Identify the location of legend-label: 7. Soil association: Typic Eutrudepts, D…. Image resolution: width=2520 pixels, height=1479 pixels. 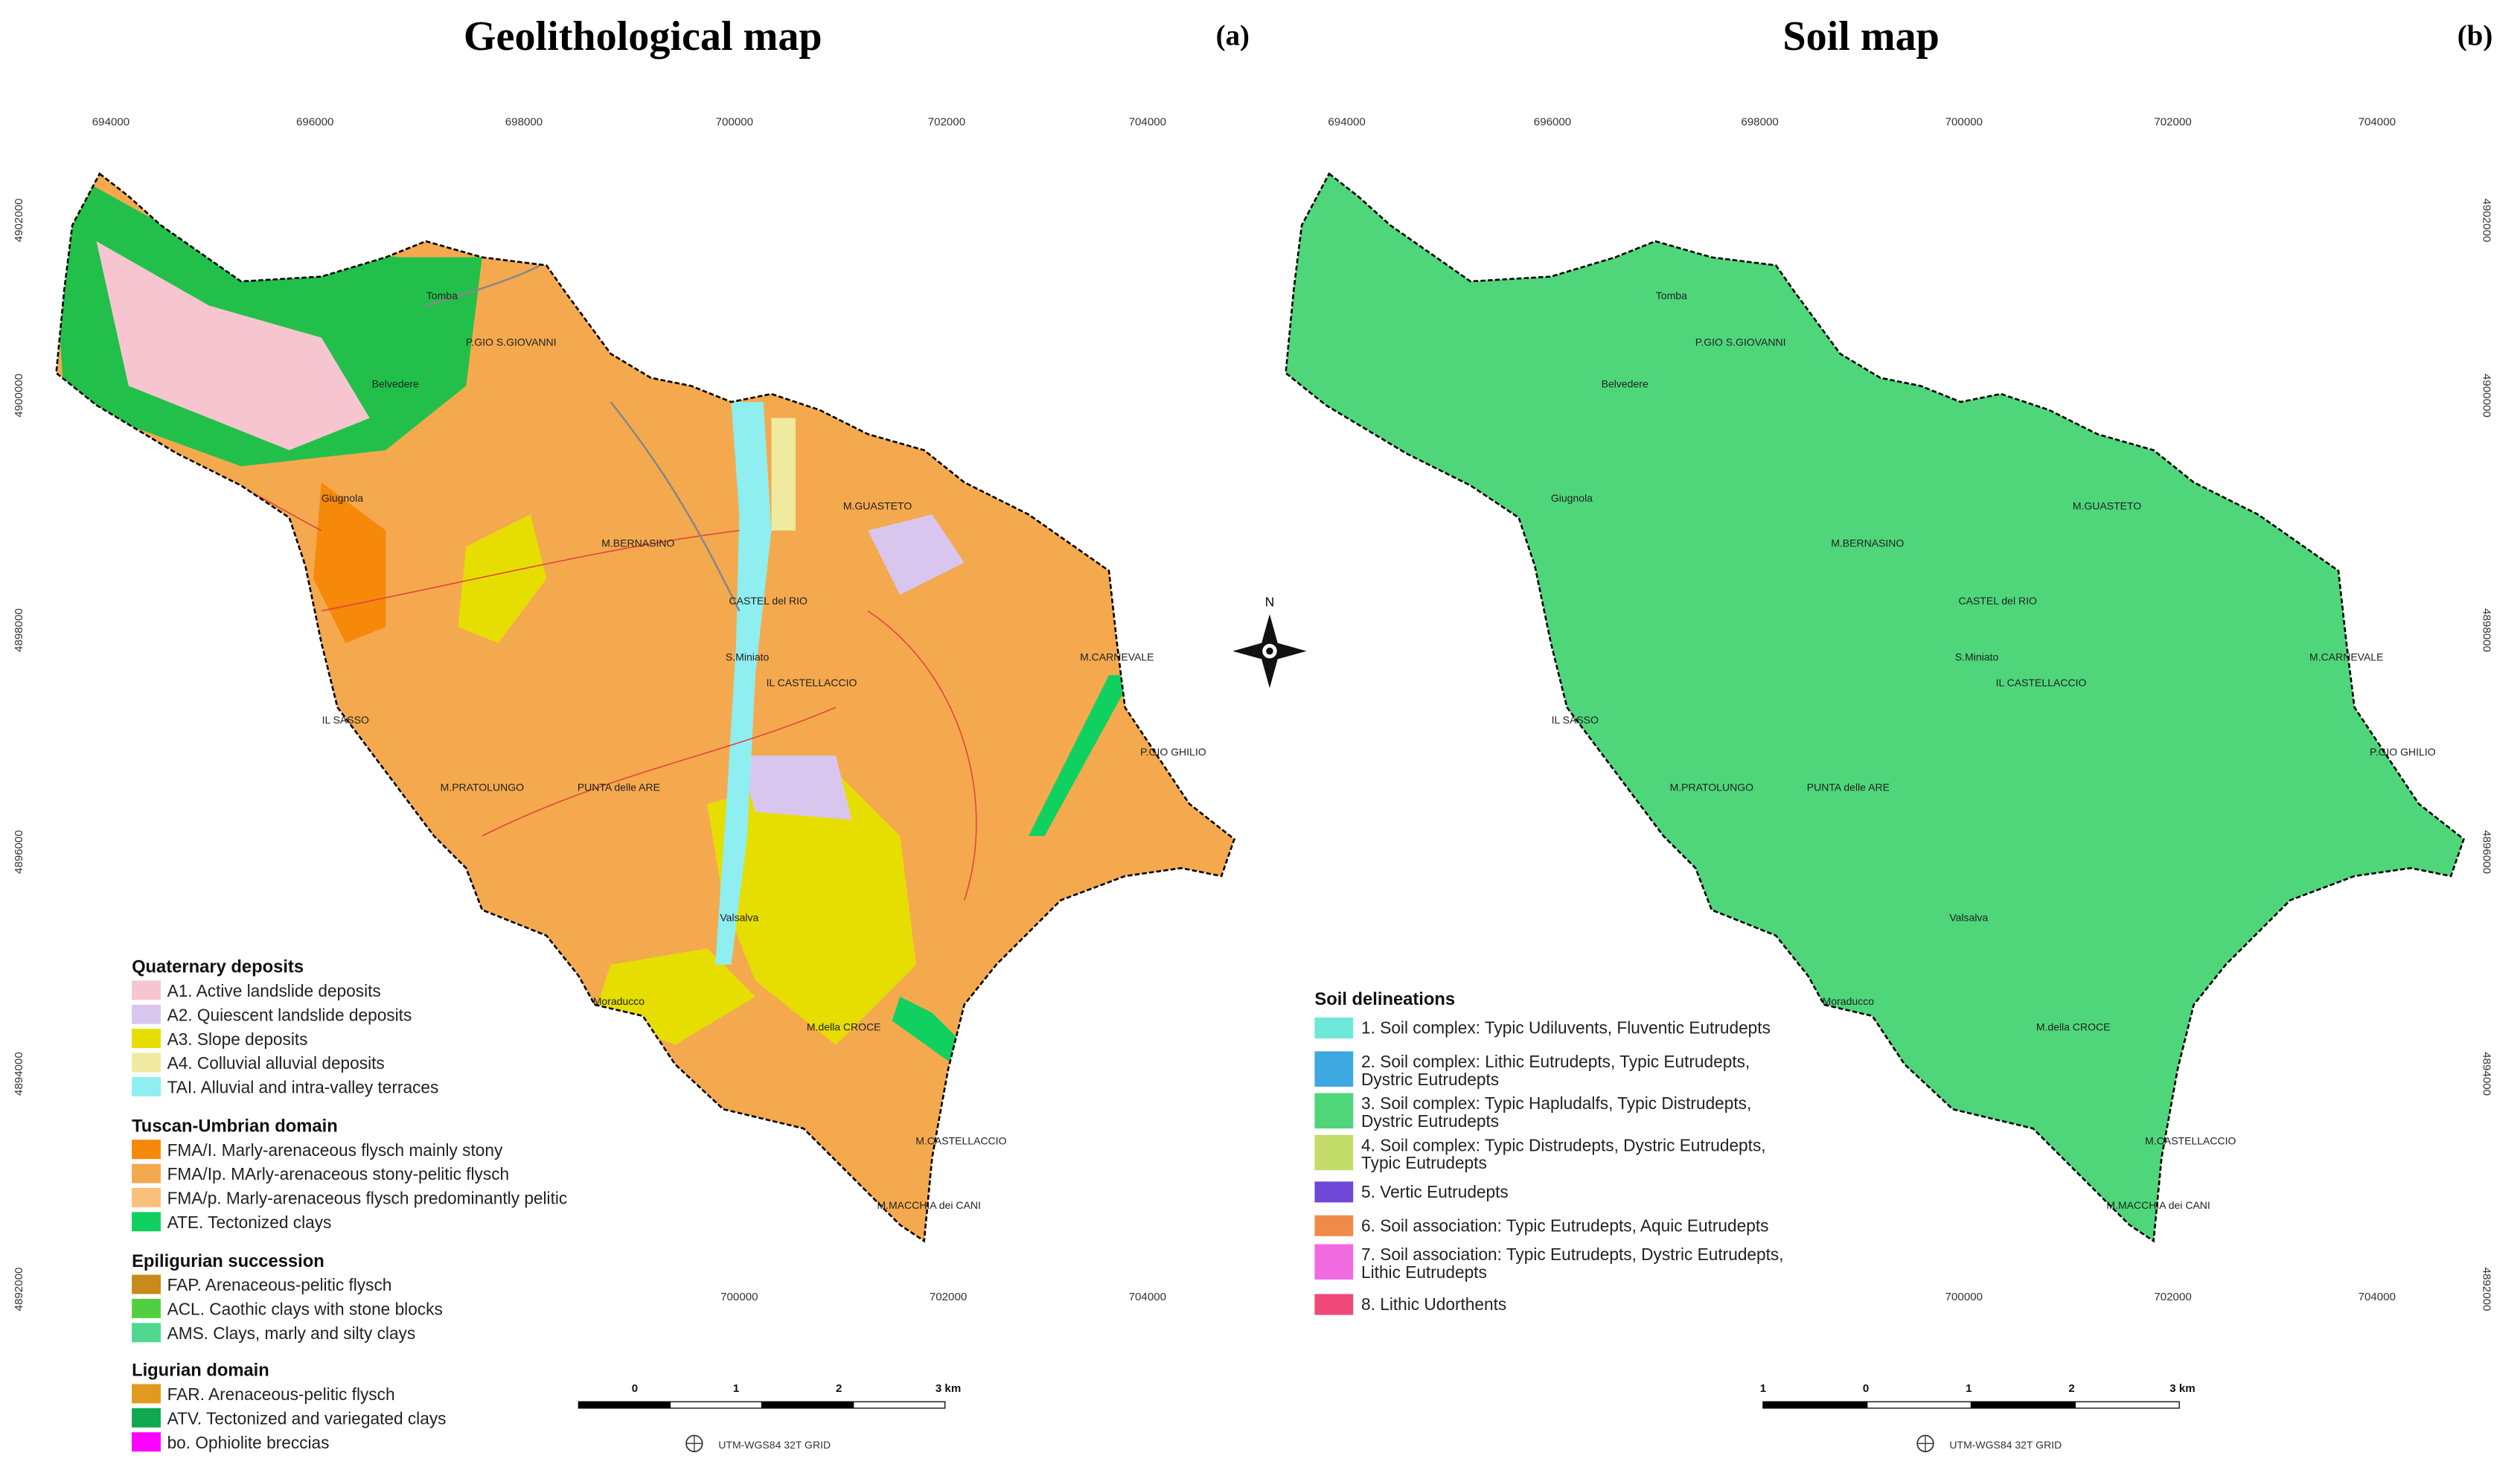
(1572, 1254).